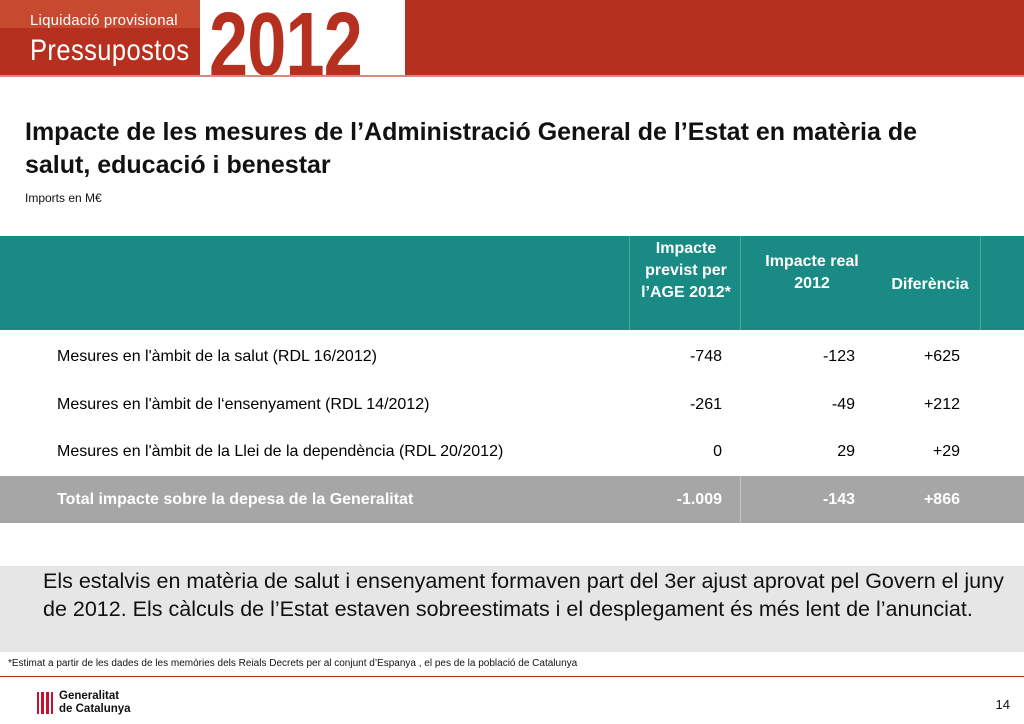  What do you see at coordinates (838, 499) in the screenshot?
I see `total-real: -143` at bounding box center [838, 499].